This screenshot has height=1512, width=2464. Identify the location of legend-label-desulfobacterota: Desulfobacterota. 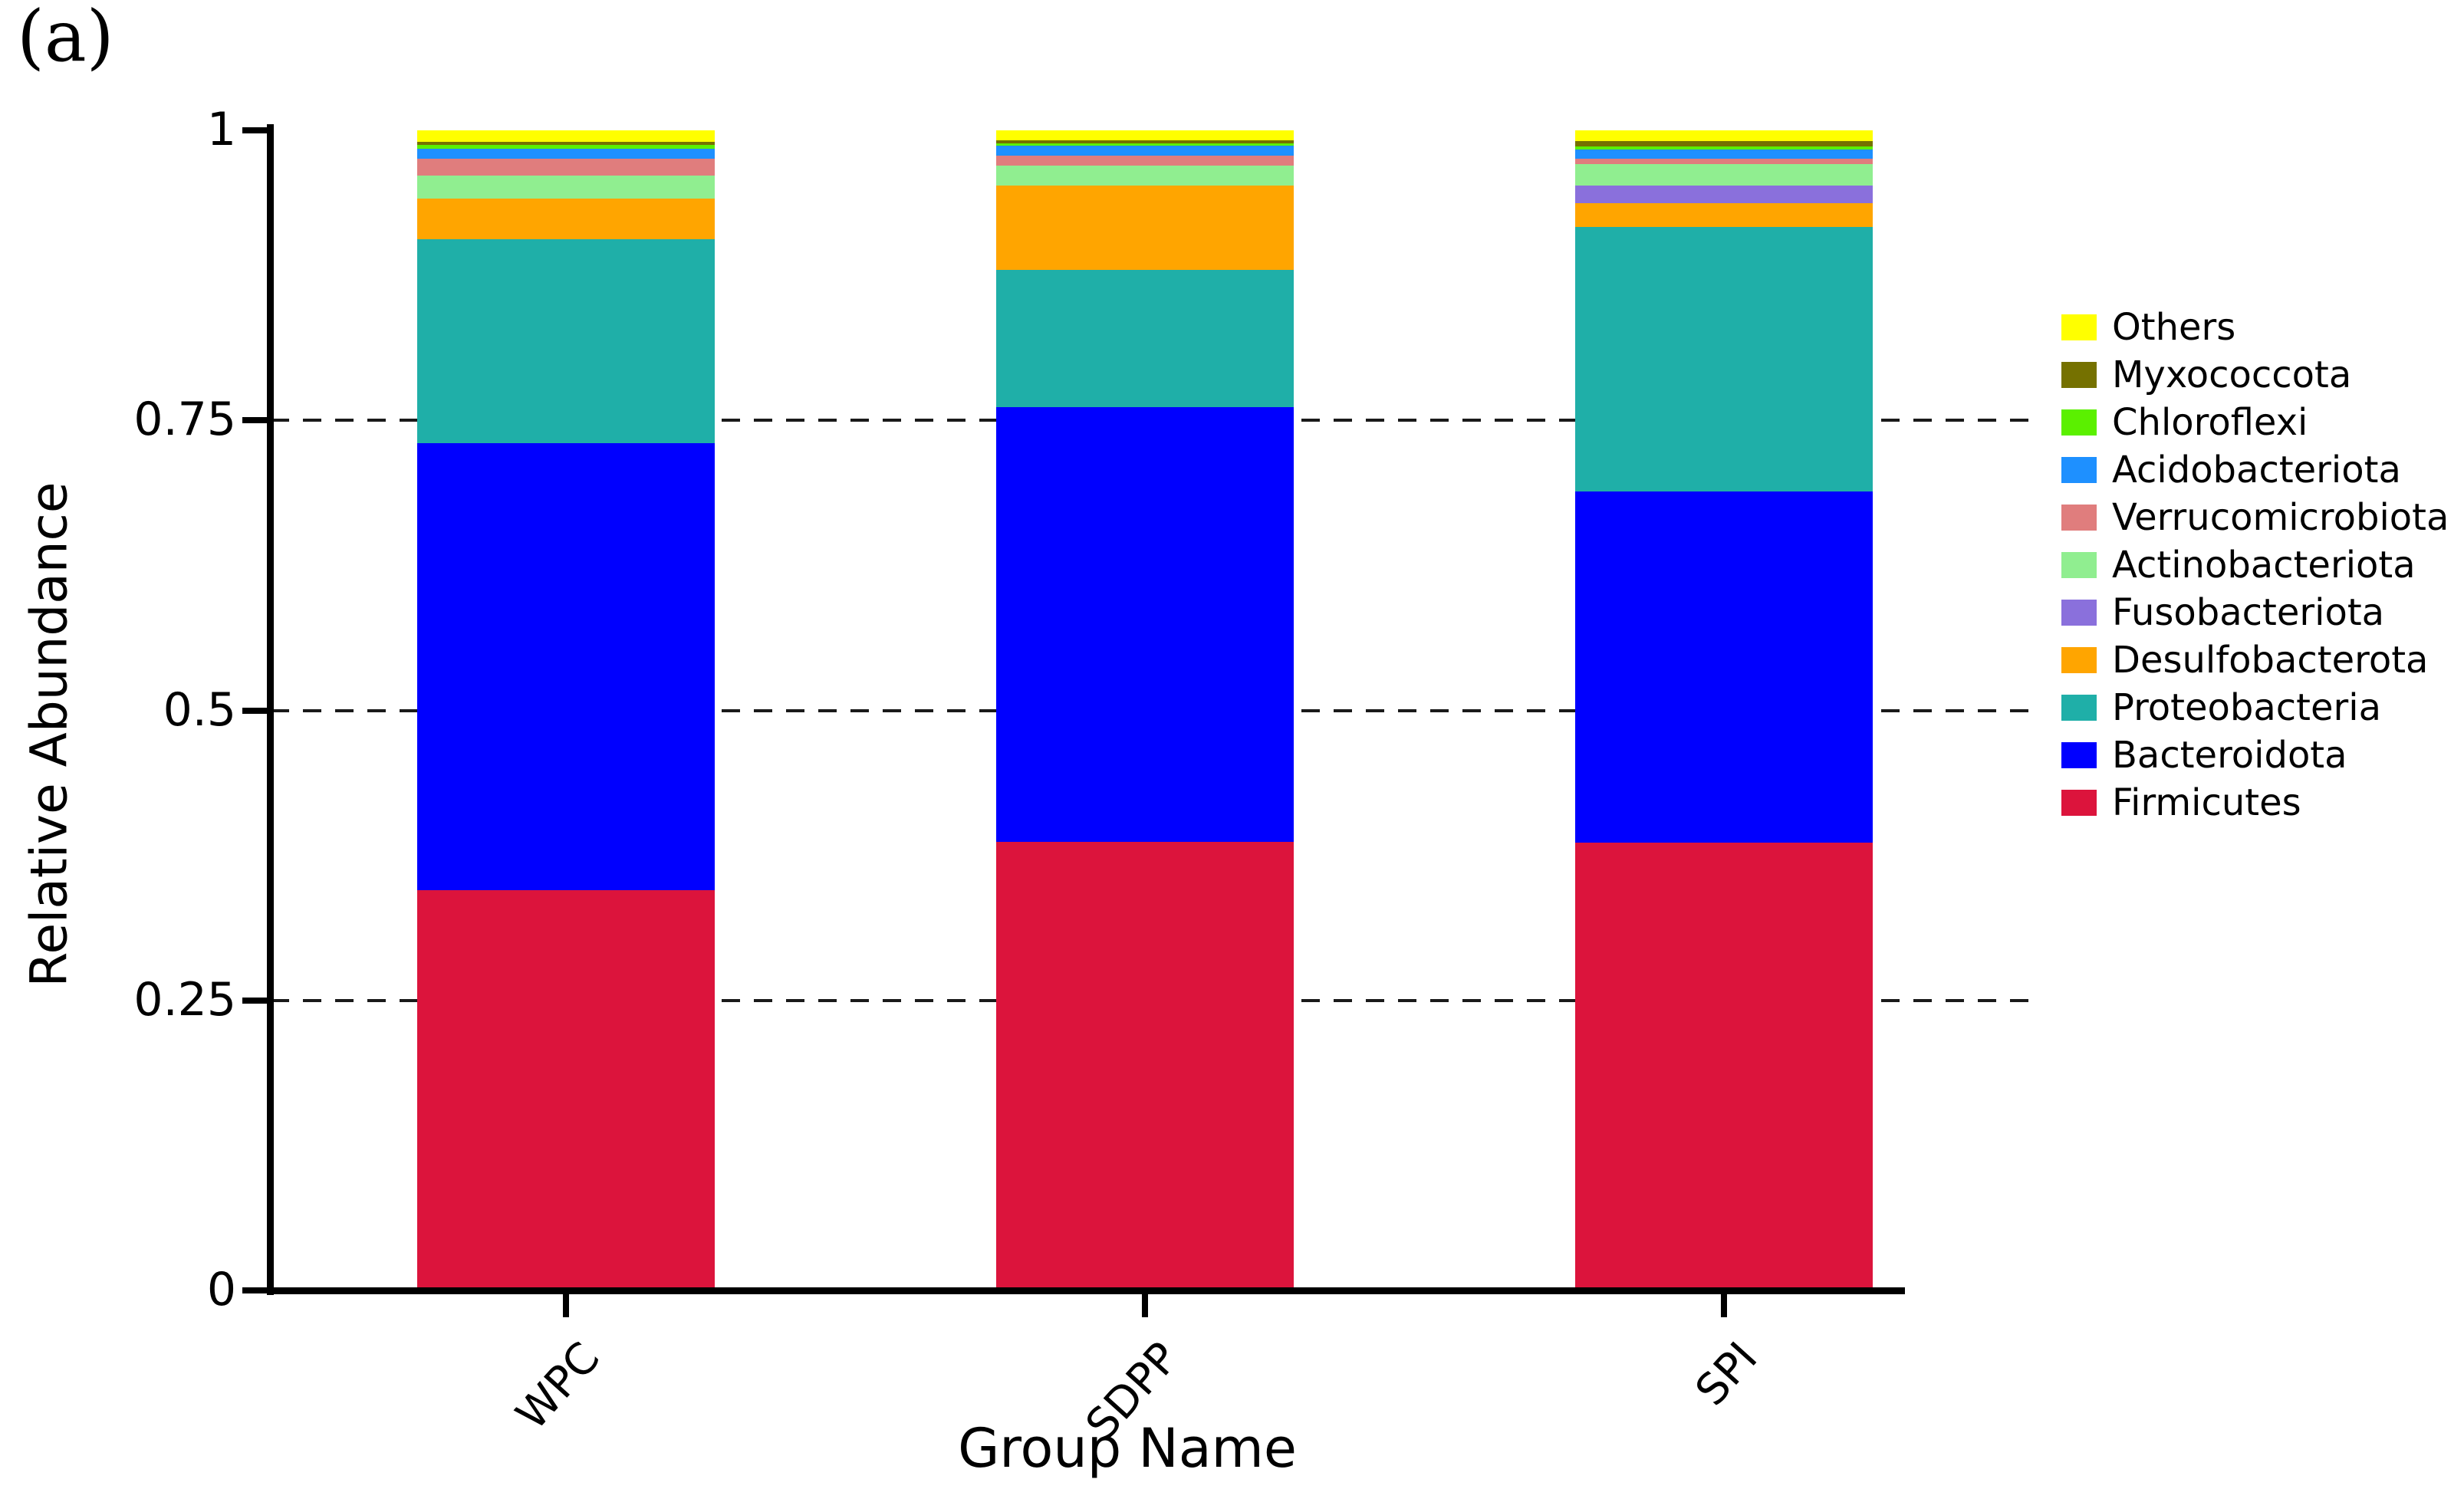
(2270, 660).